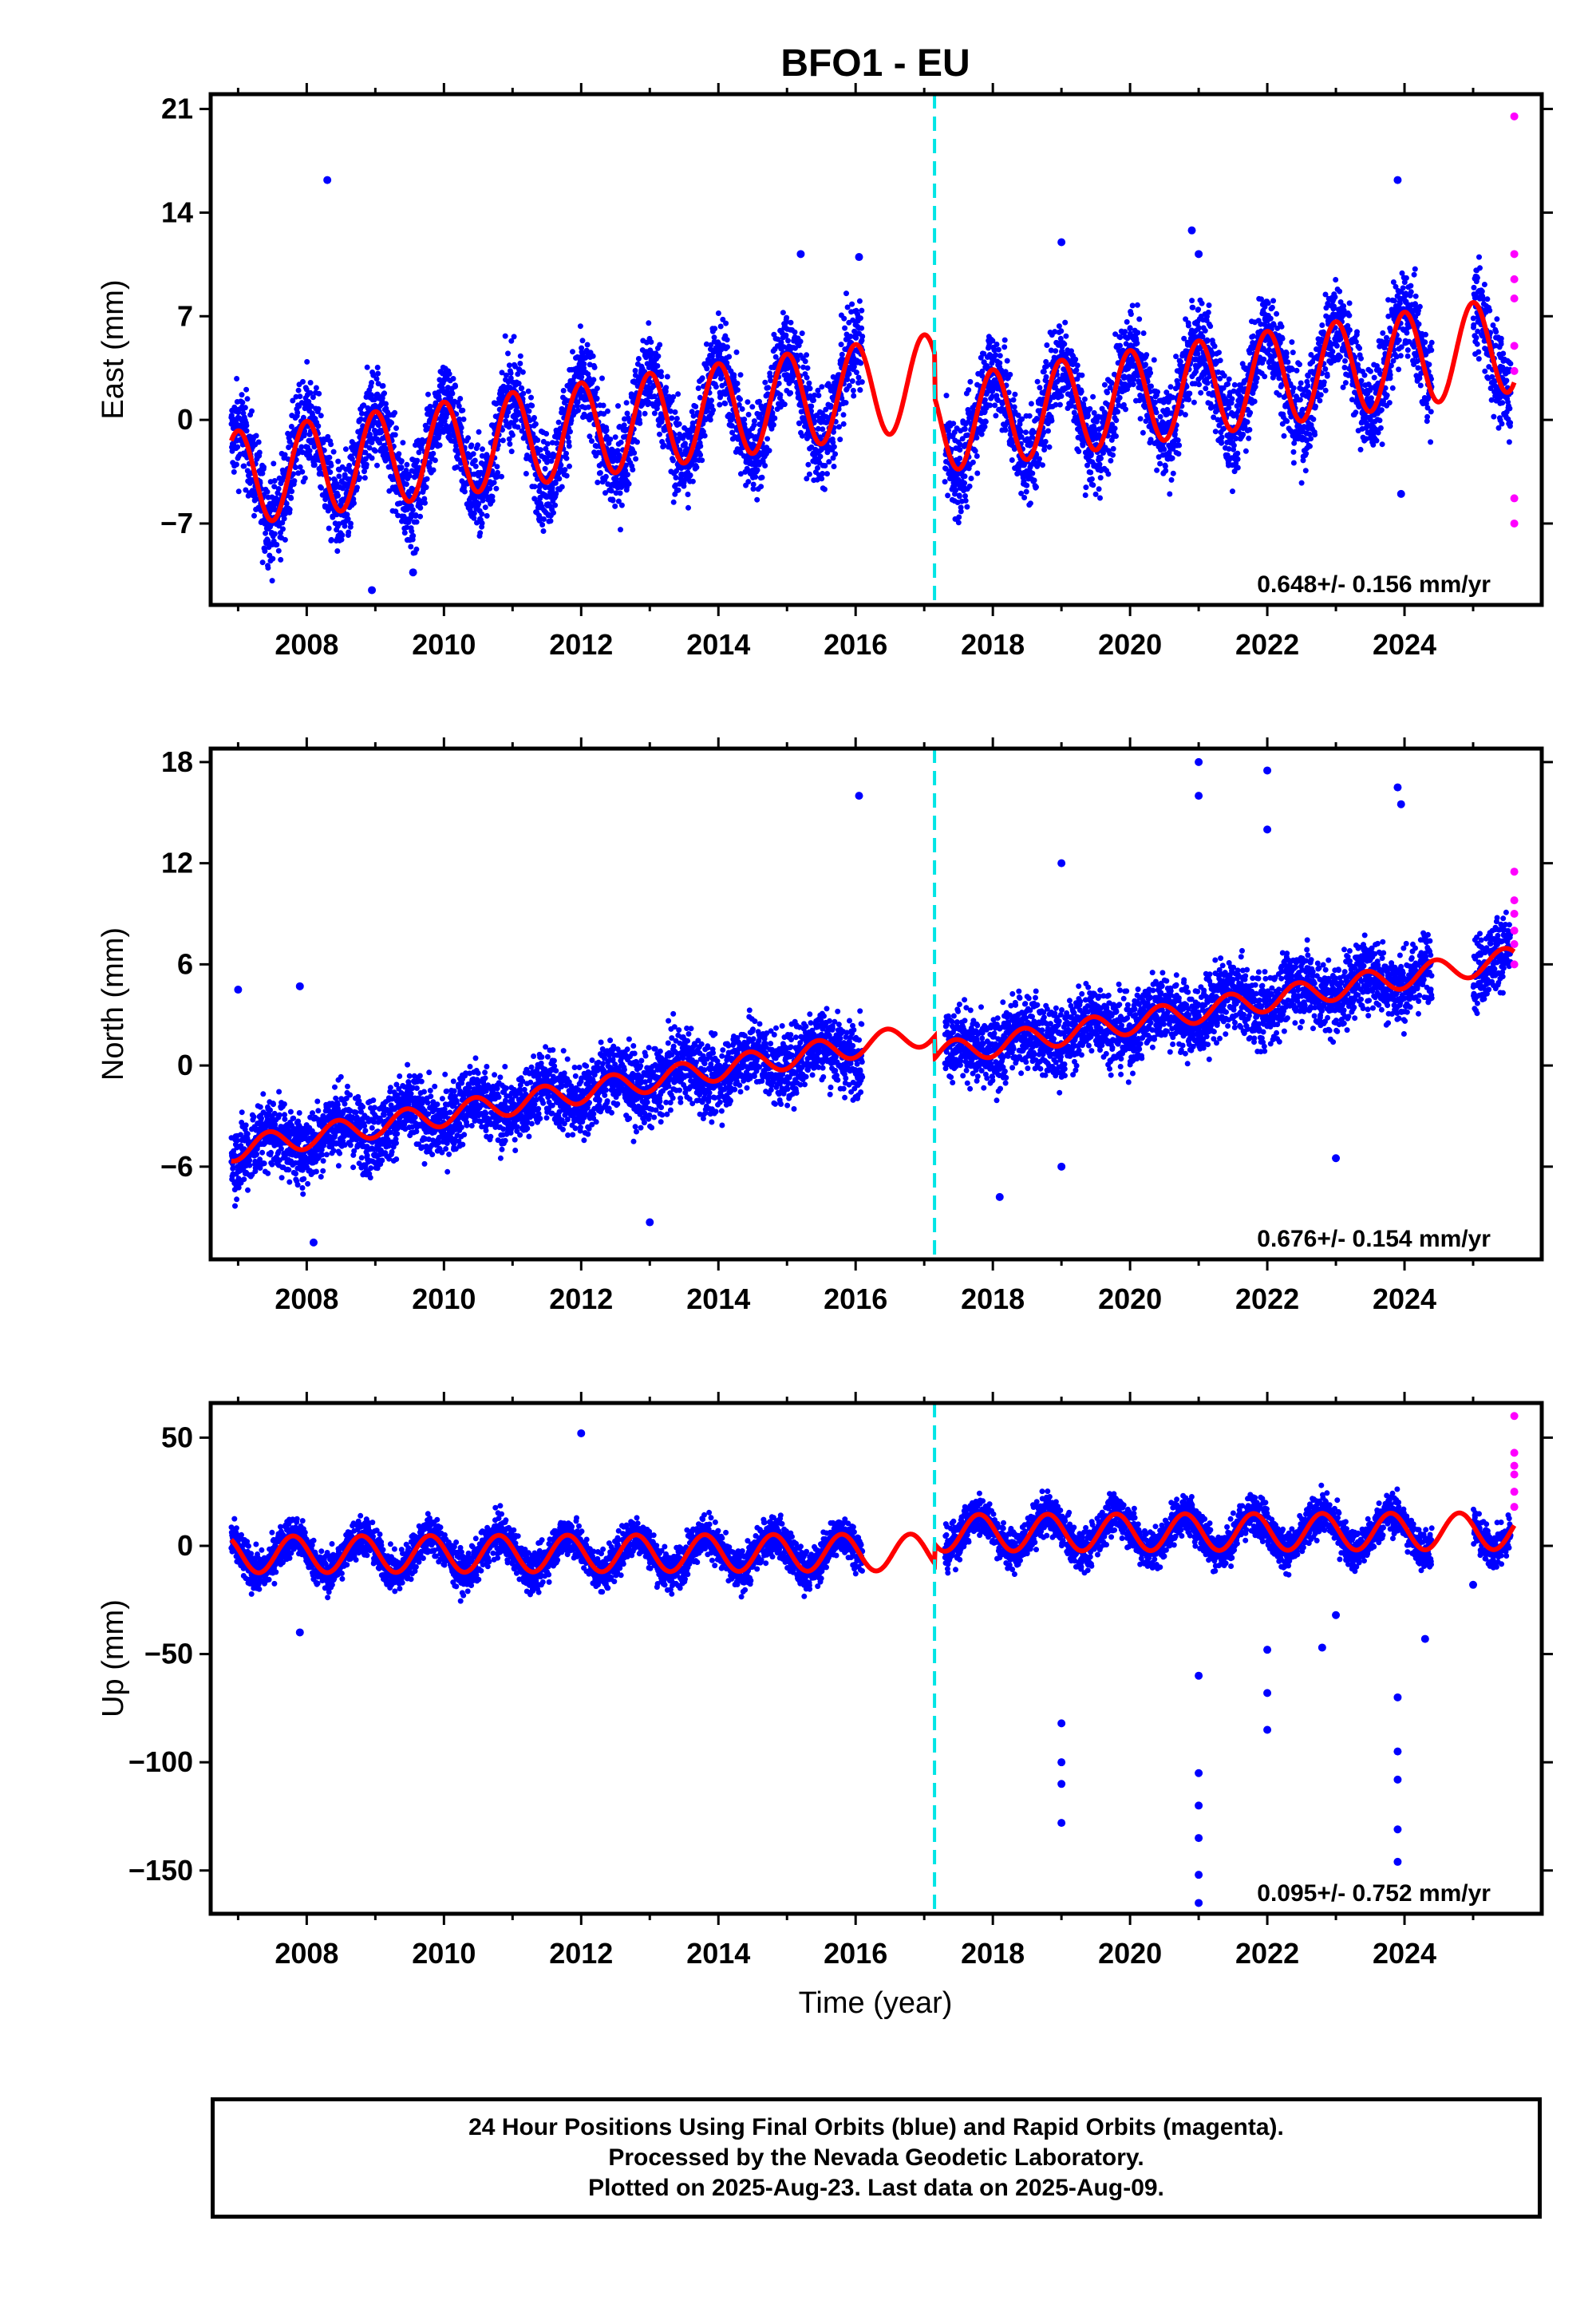 This screenshot has height=2316, width=1596. I want to click on north-model-curve, so click(873, 1055).